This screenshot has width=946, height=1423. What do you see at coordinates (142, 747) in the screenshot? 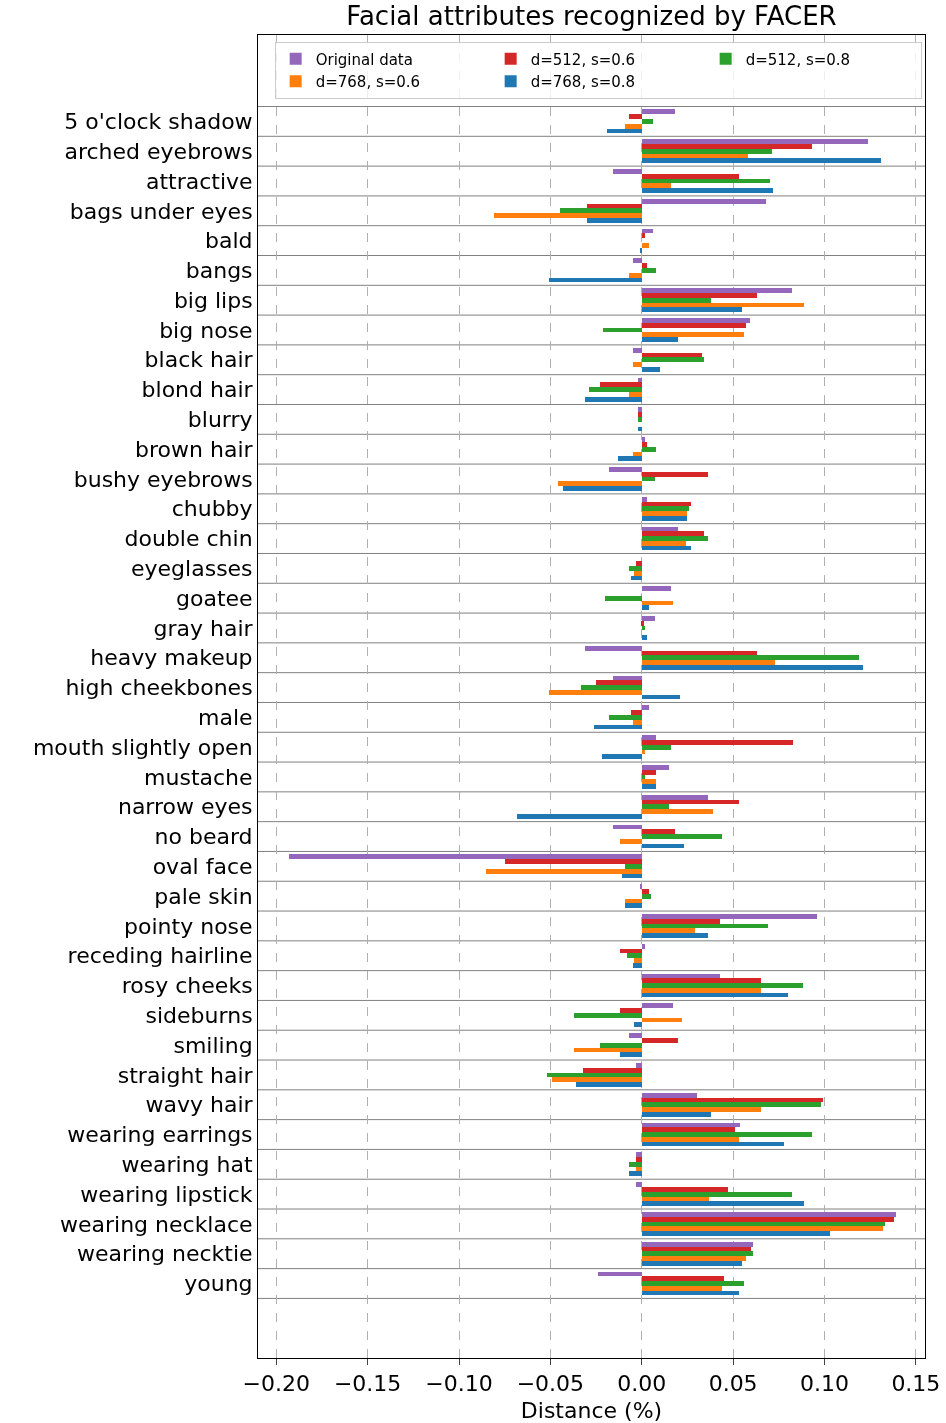
I see `y-tick-label: mouth slightly open` at bounding box center [142, 747].